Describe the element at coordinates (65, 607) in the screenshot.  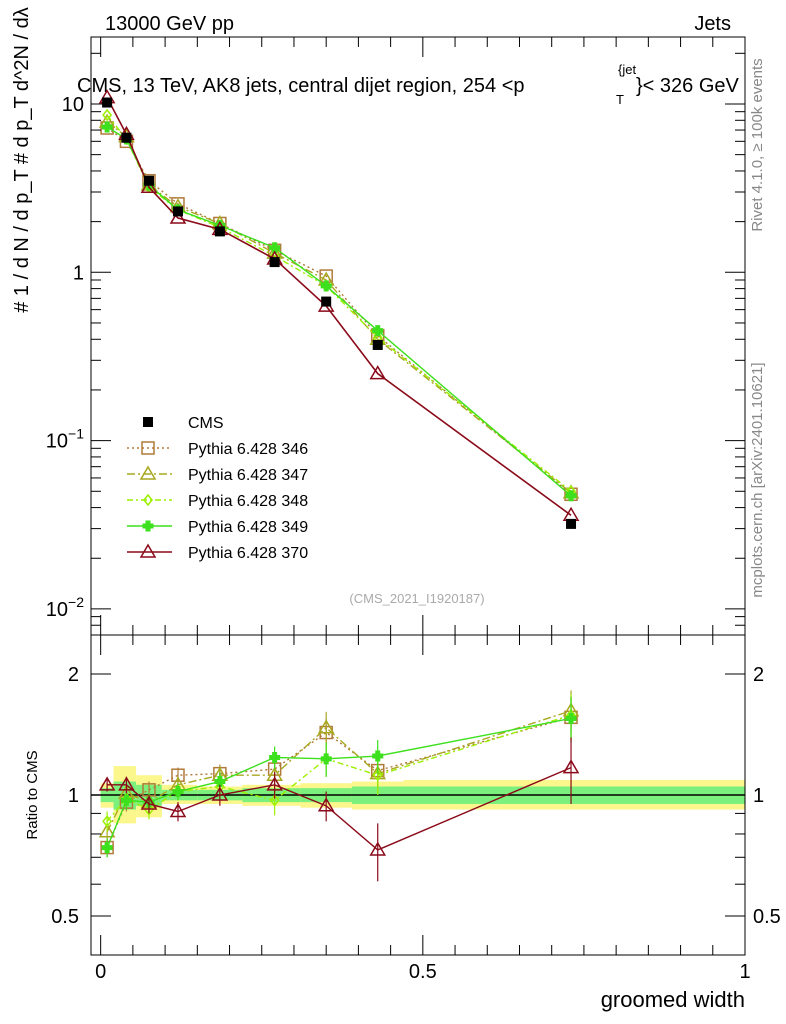
I see `main-ytick-label: 10⁻²` at that location.